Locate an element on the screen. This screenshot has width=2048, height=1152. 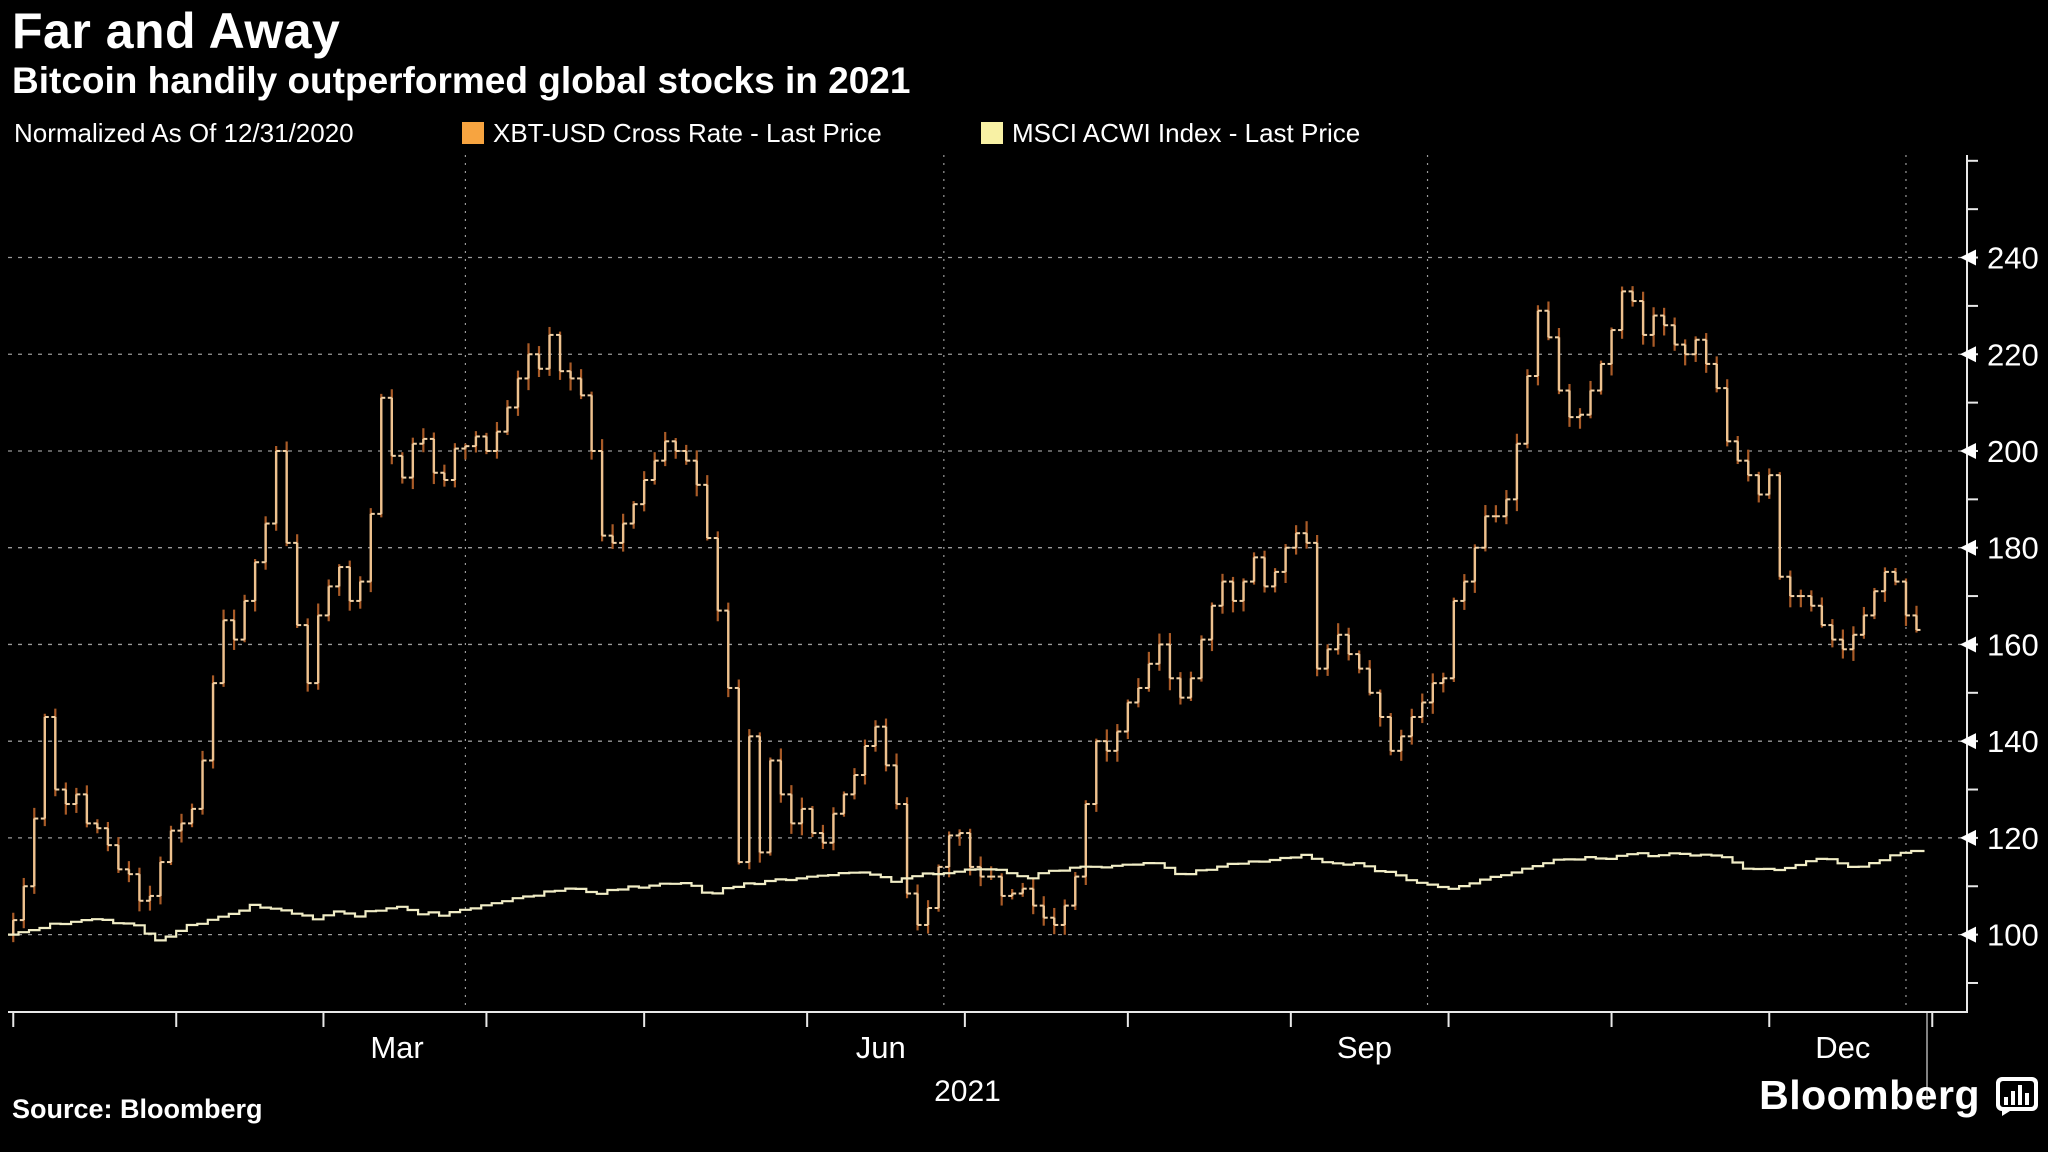
bloomberg-wordmark: Bloomberg is located at coordinates (1869, 1095).